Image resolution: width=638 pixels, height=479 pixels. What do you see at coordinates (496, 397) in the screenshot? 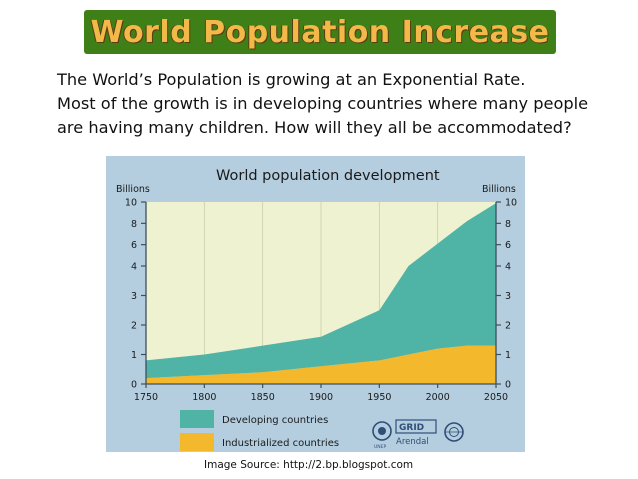
I see `x-tick-label-2050: 2050` at bounding box center [496, 397].